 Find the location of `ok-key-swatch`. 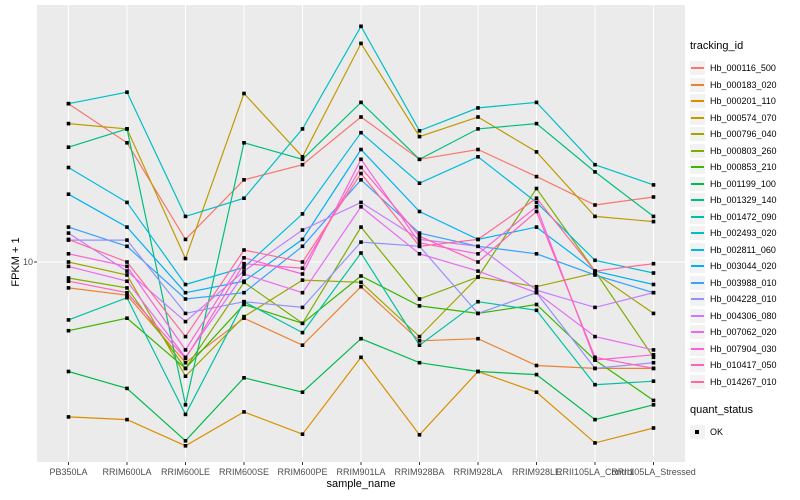

ok-key-swatch is located at coordinates (697, 432).